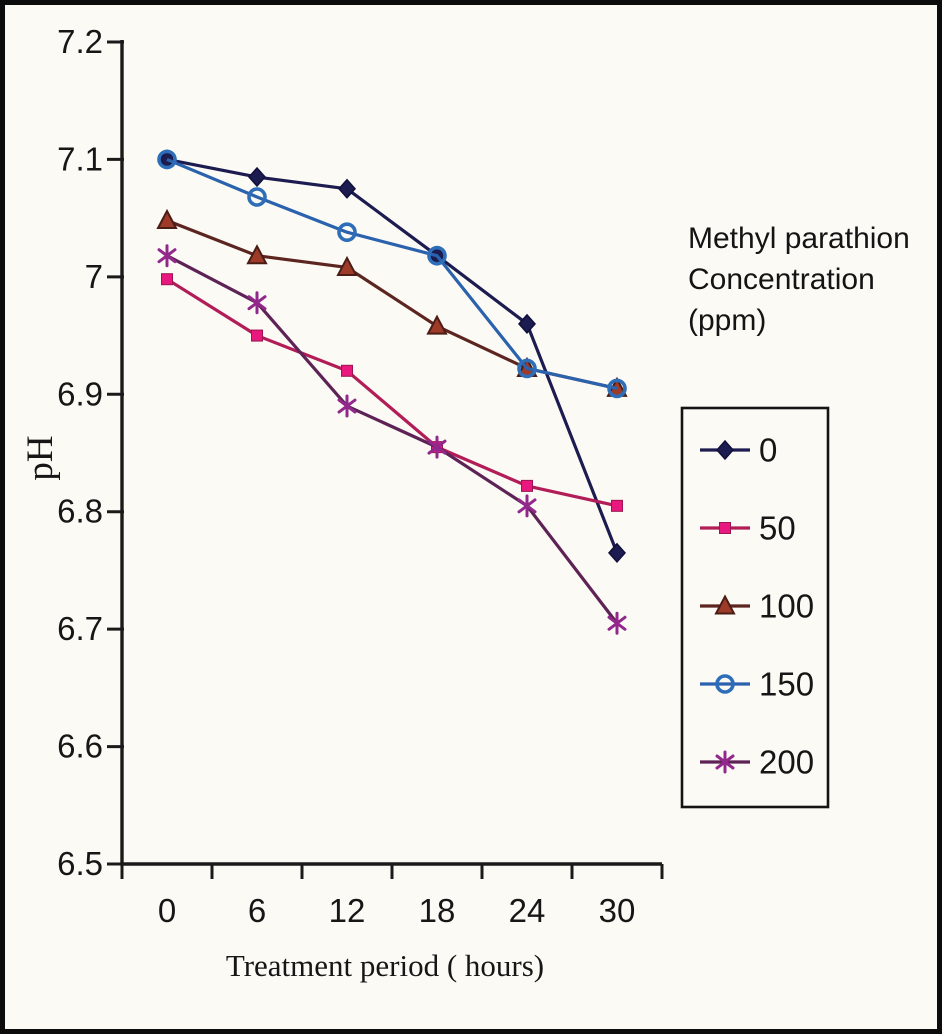  I want to click on legend-title: Methyl parathion Concentration (ppm), so click(813, 279).